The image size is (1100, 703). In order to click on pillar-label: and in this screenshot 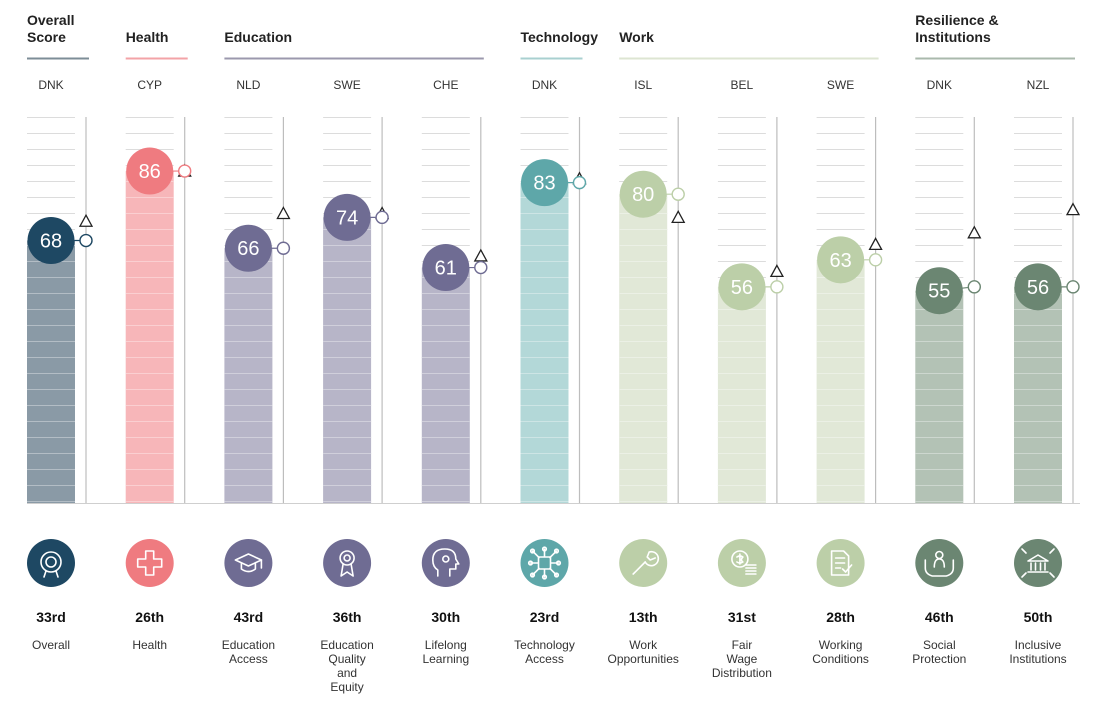, I will do `click(347, 673)`.